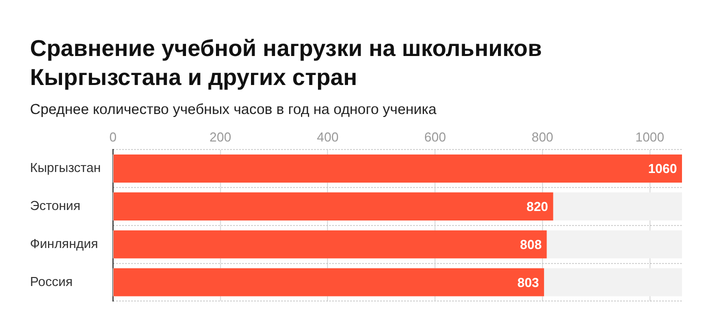  I want to click on x-tick-label: 0, so click(113, 136).